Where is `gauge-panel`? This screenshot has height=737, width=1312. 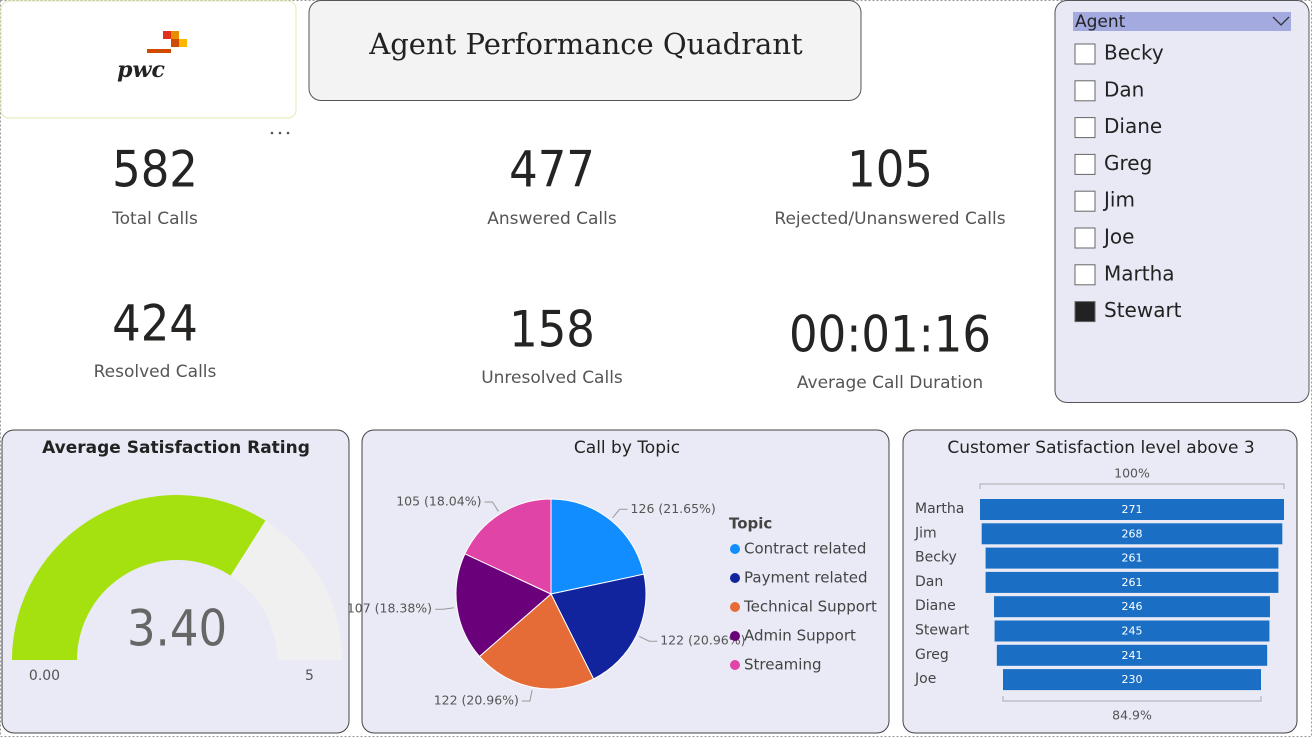 gauge-panel is located at coordinates (175, 581).